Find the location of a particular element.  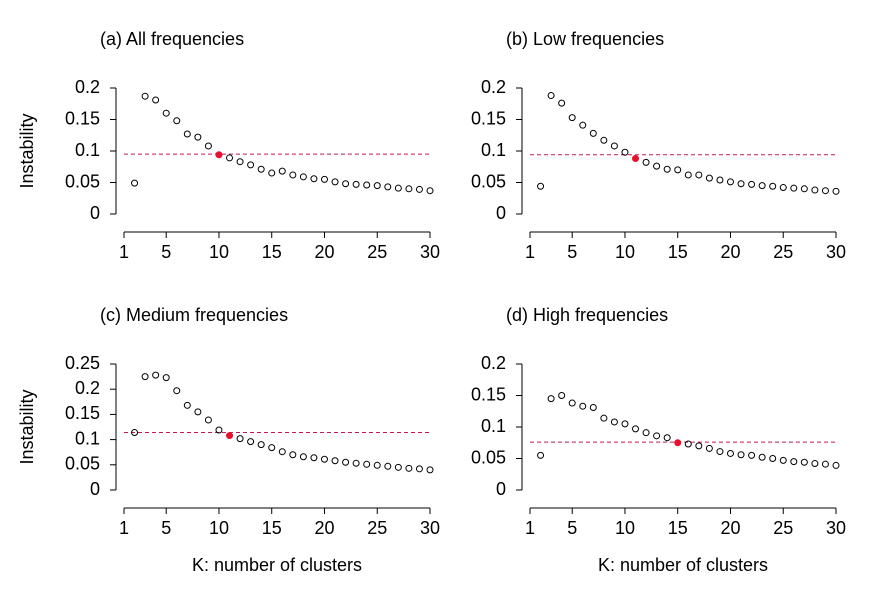

y-axis-label: Instability is located at coordinates (27, 150).